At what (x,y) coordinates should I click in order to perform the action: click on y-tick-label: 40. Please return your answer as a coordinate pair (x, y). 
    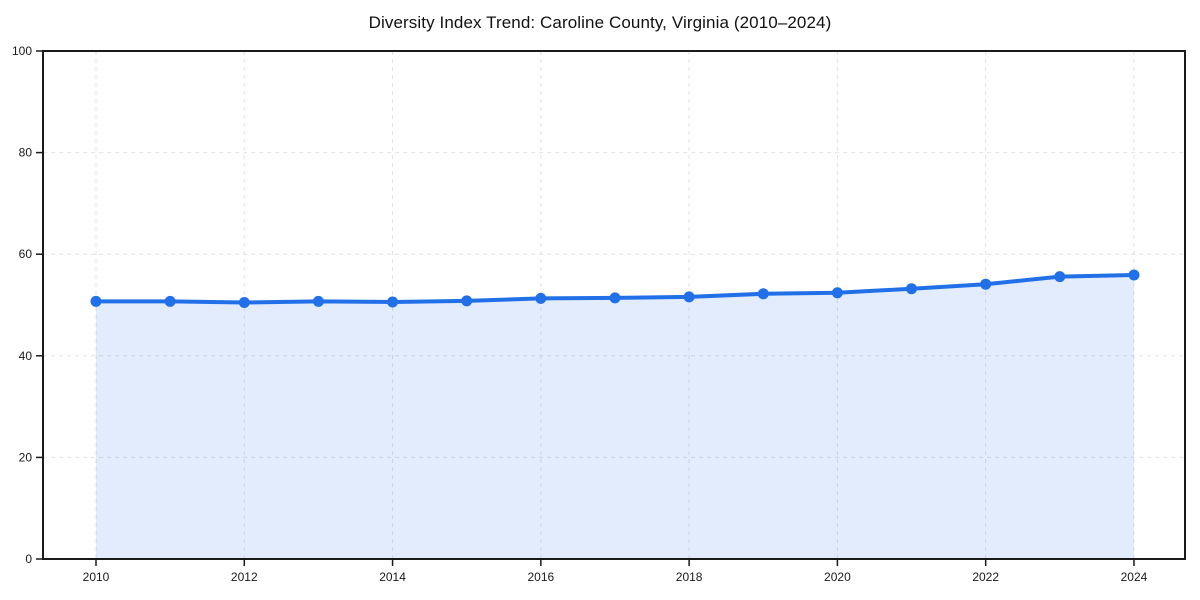
    Looking at the image, I should click on (26, 356).